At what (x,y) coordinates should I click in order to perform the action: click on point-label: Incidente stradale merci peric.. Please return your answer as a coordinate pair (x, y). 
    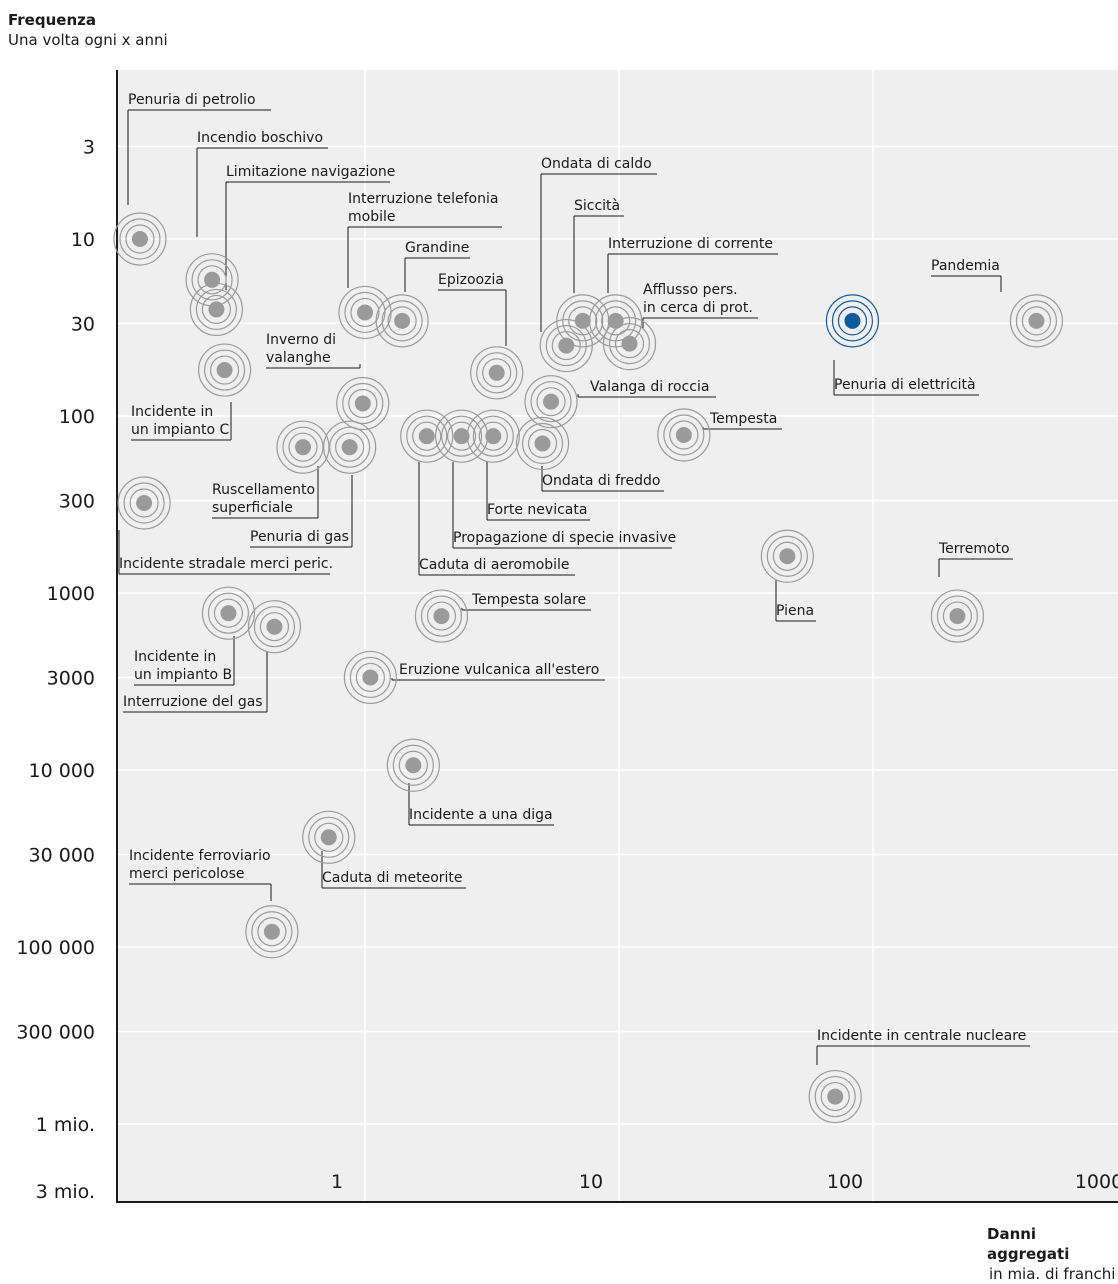
    Looking at the image, I should click on (226, 564).